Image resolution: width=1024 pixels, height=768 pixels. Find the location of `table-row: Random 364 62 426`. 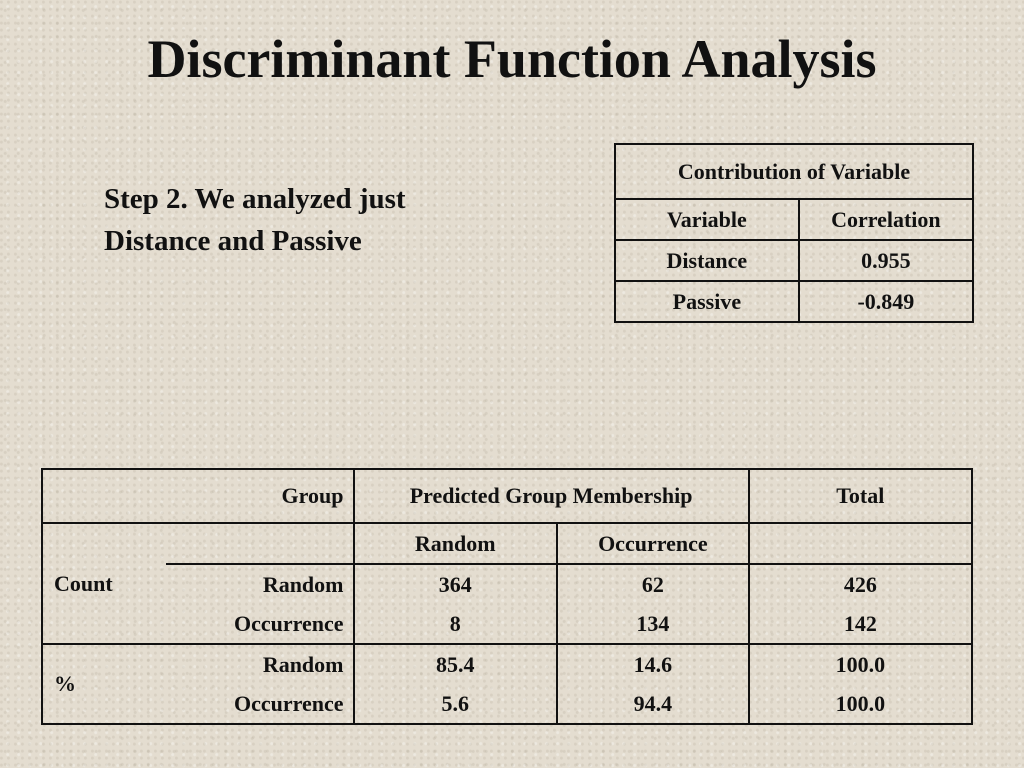

table-row: Random 364 62 426 is located at coordinates (508, 583).